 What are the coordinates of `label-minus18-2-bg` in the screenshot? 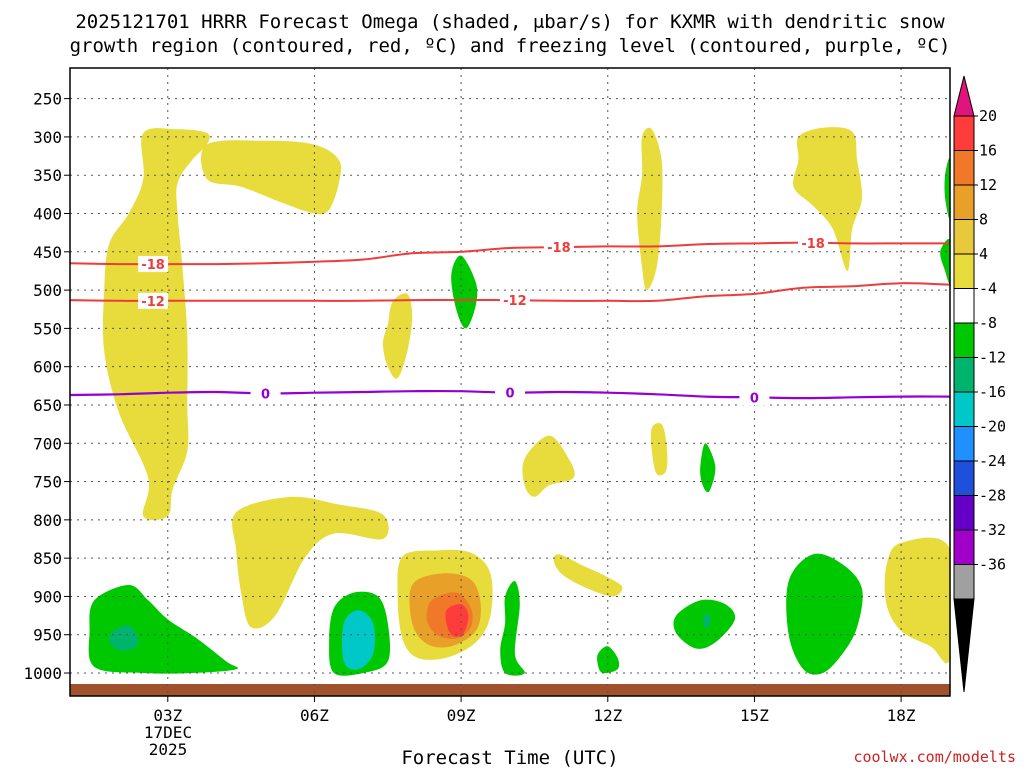 It's located at (813, 242).